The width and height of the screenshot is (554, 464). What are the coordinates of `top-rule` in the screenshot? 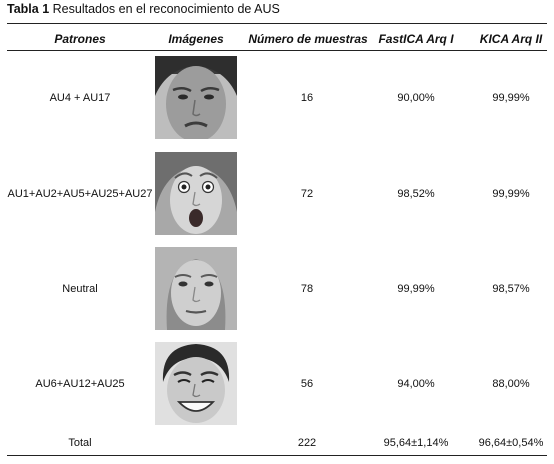 It's located at (277, 23).